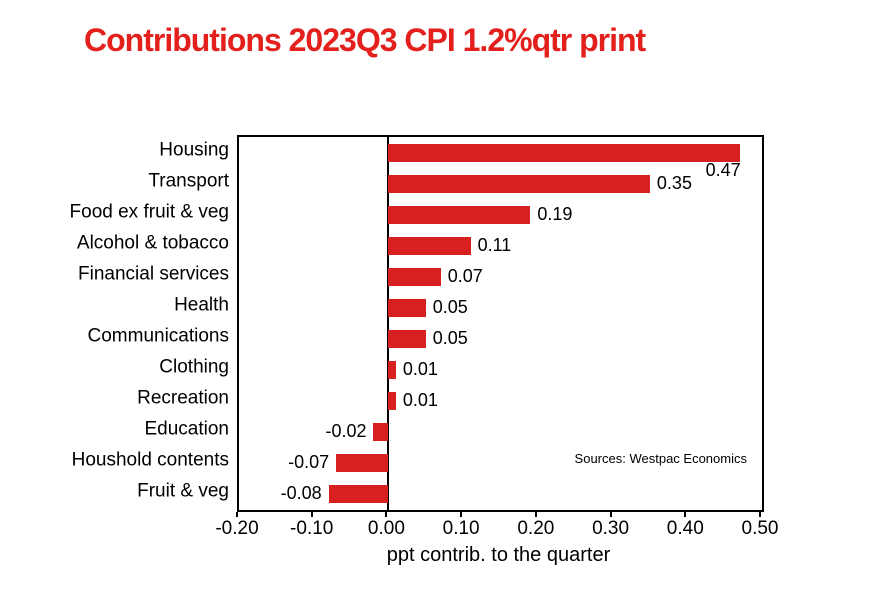 This screenshot has height=610, width=880. What do you see at coordinates (346, 431) in the screenshot?
I see `value-label: -0.02` at bounding box center [346, 431].